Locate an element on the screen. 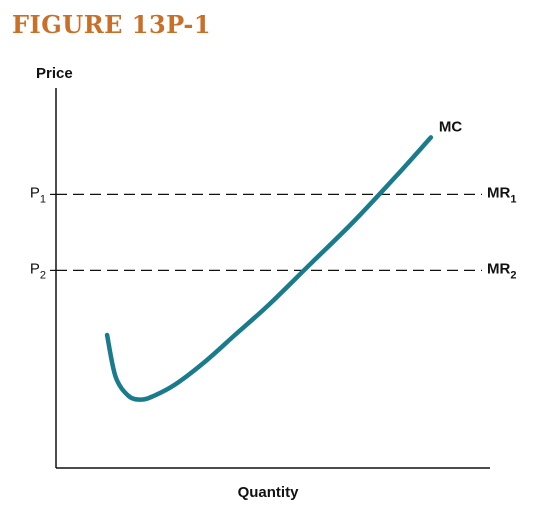 The width and height of the screenshot is (560, 526). price-tick-label-1: P1 is located at coordinates (38, 194).